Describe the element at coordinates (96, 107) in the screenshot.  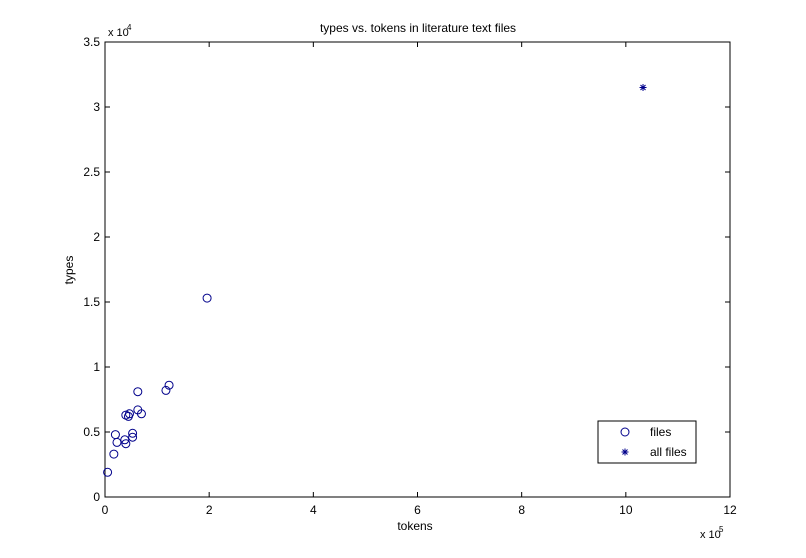
I see `y-tick-label: 3` at that location.